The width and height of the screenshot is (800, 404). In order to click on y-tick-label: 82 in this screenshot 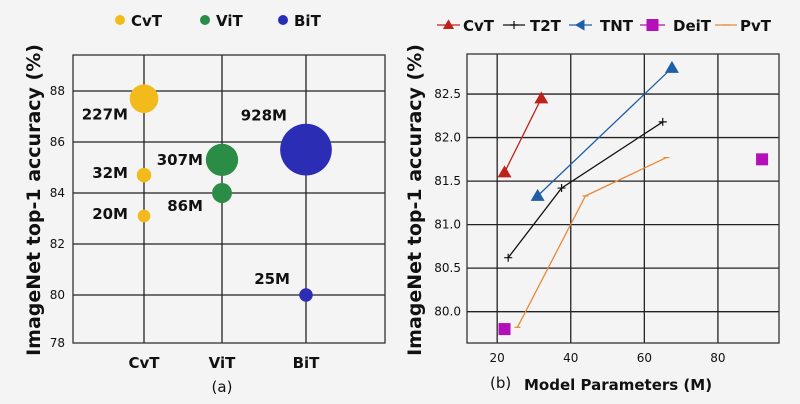, I will do `click(57, 244)`.